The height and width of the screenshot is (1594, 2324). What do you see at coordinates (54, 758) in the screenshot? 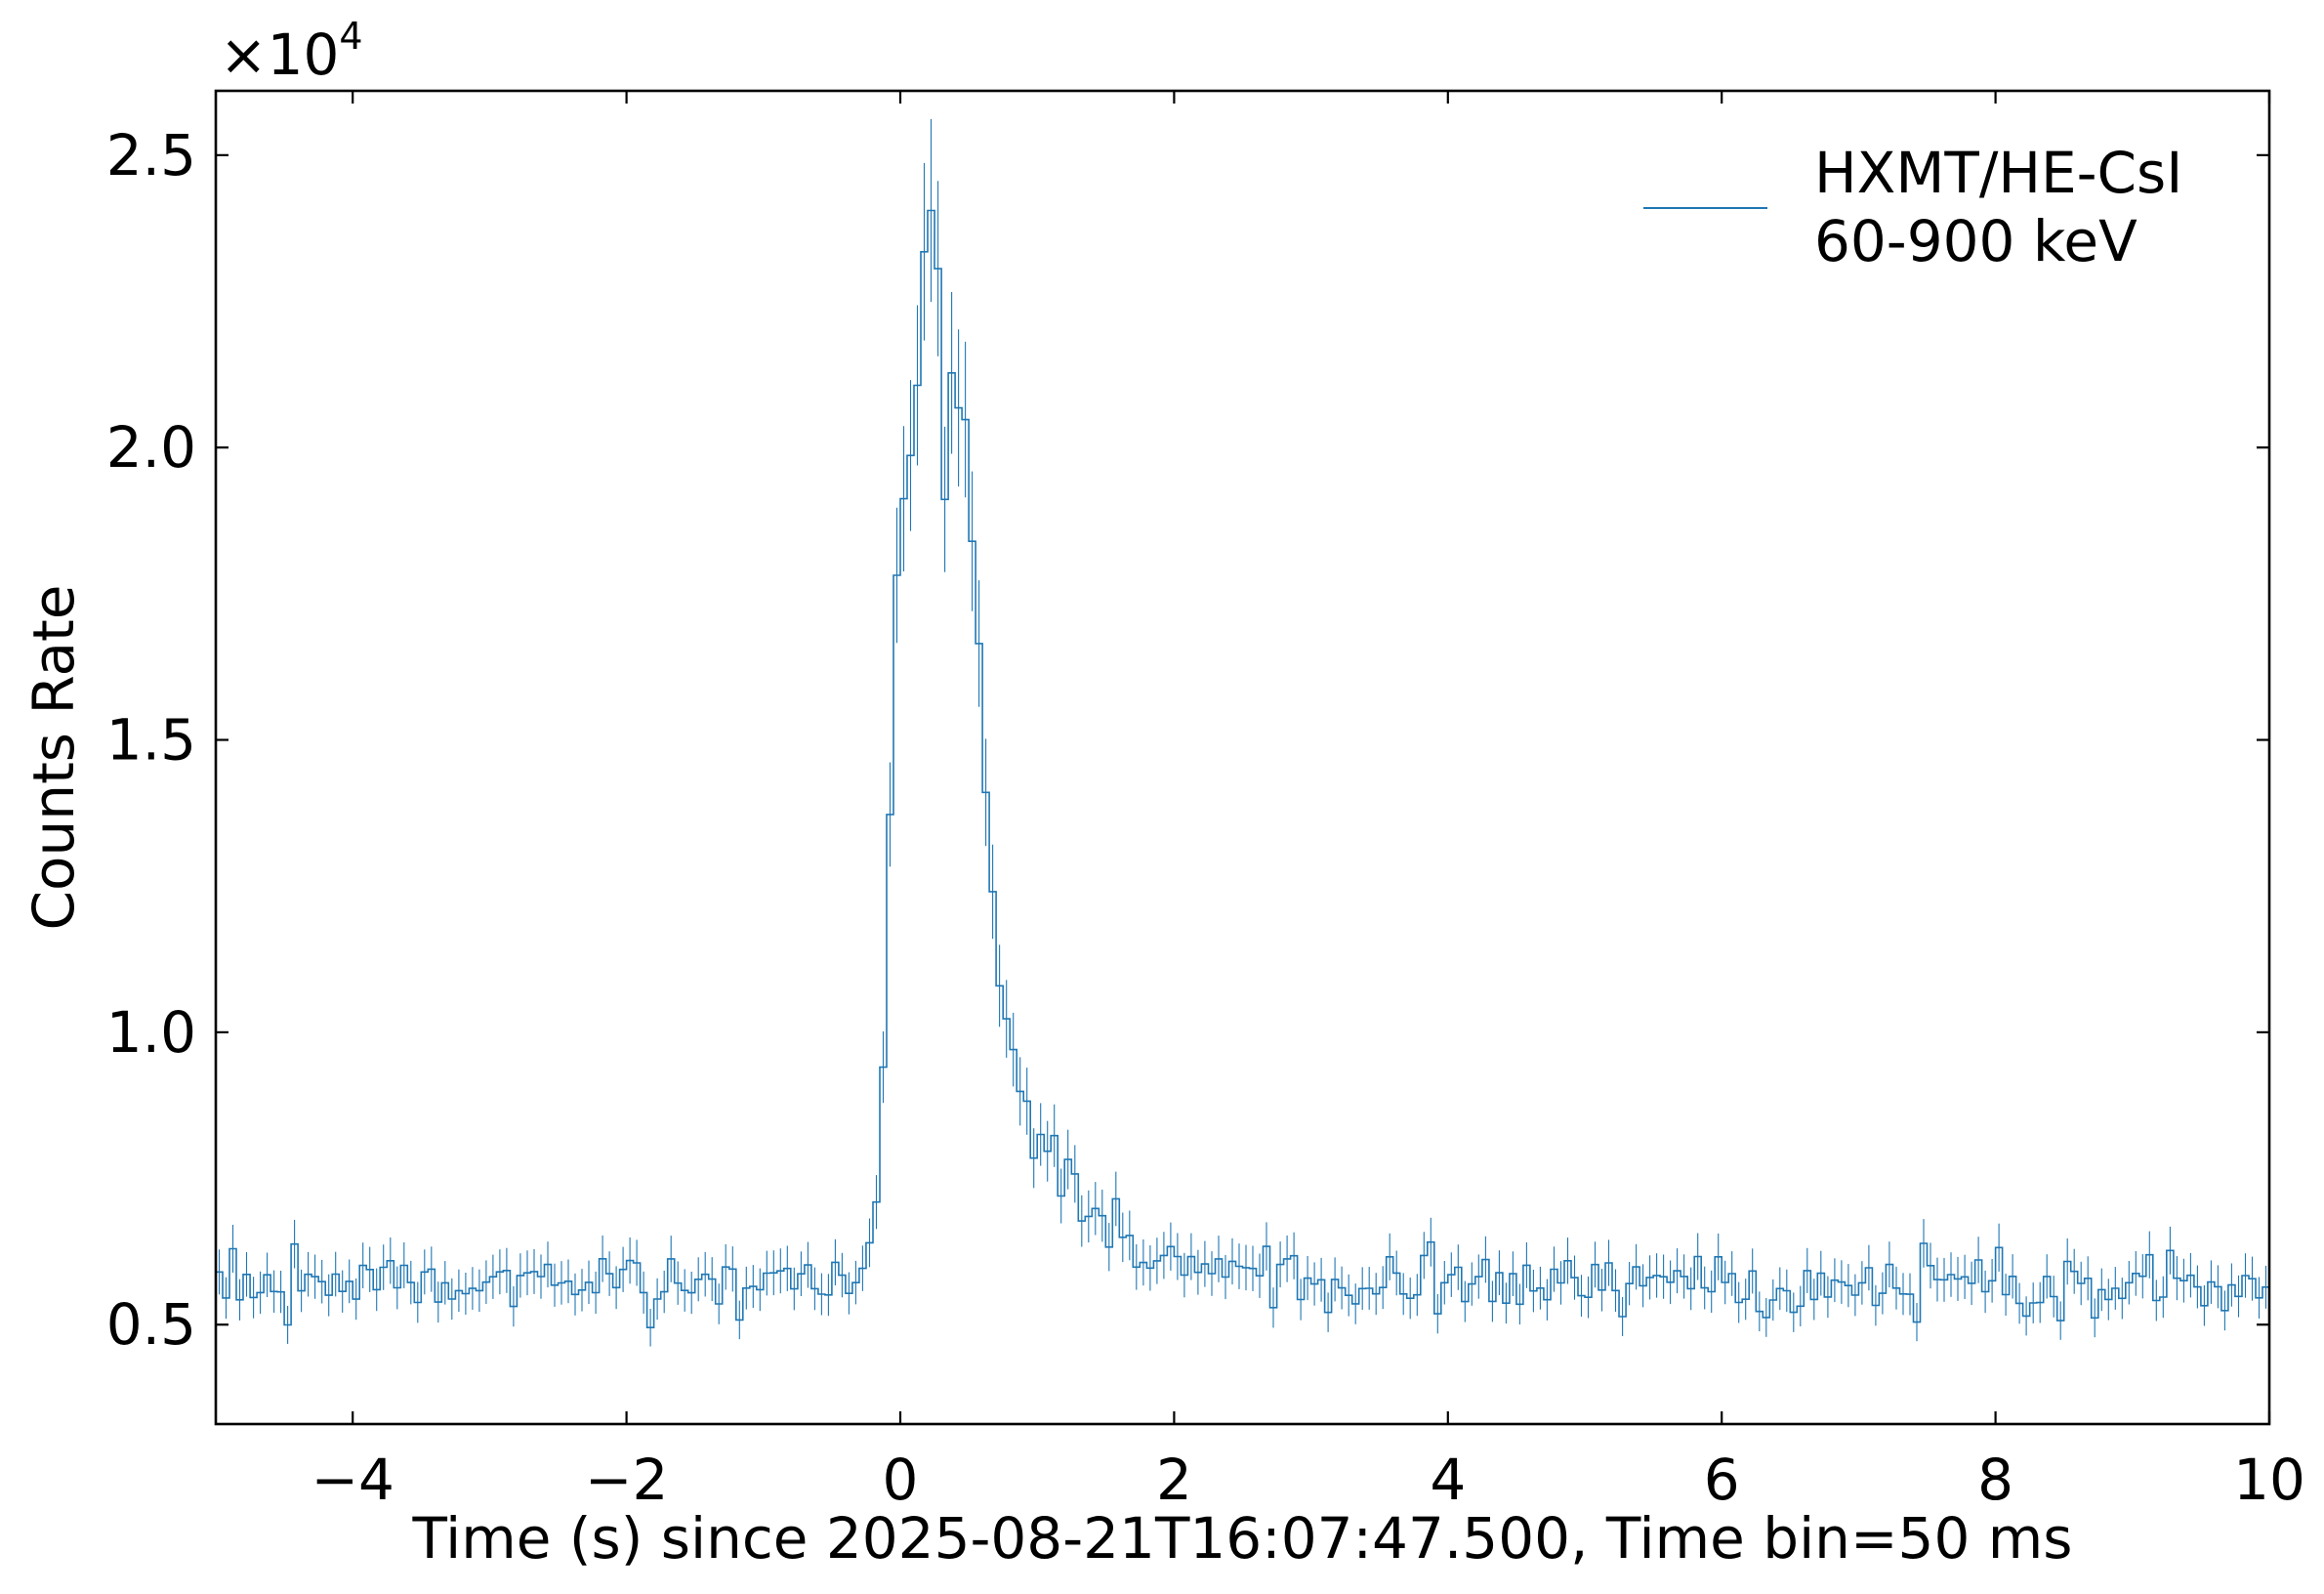
I see `y-axis-label: Counts Rate` at bounding box center [54, 758].